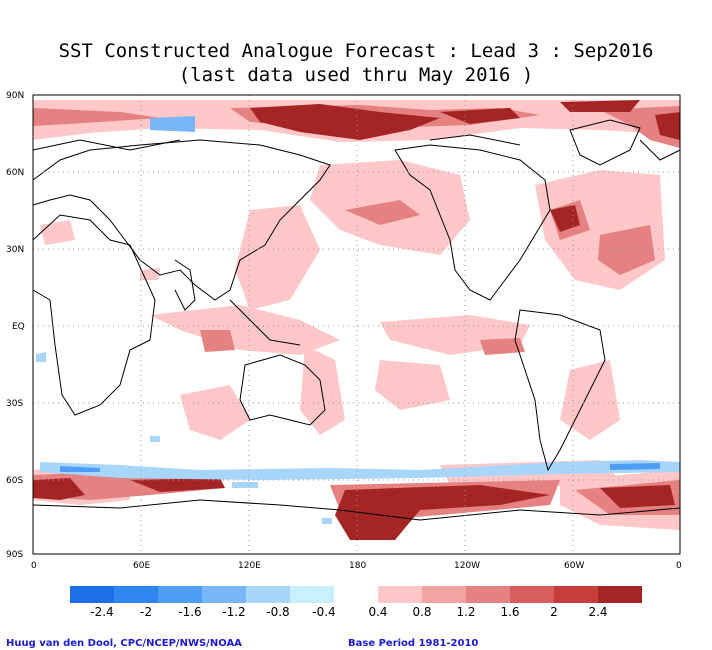  What do you see at coordinates (574, 566) in the screenshot?
I see `x-tick-label: 60W` at bounding box center [574, 566].